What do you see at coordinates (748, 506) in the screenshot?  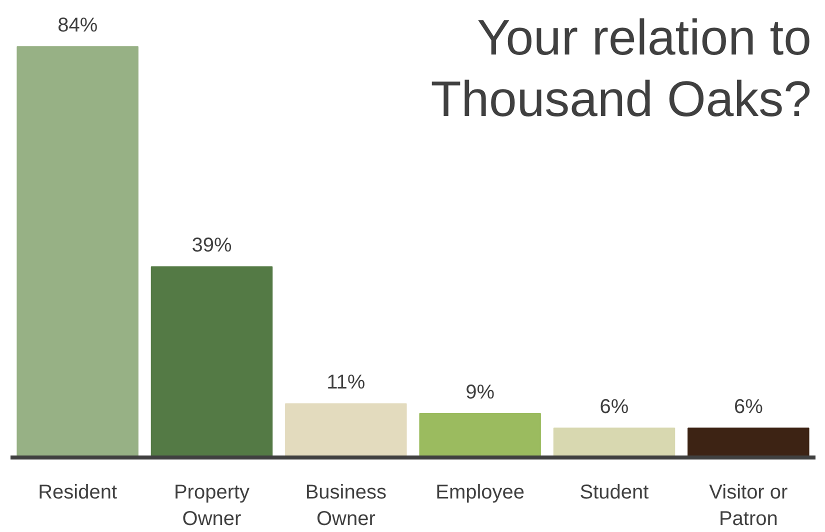 I see `x-tick-label: Visitor or Patron` at bounding box center [748, 506].